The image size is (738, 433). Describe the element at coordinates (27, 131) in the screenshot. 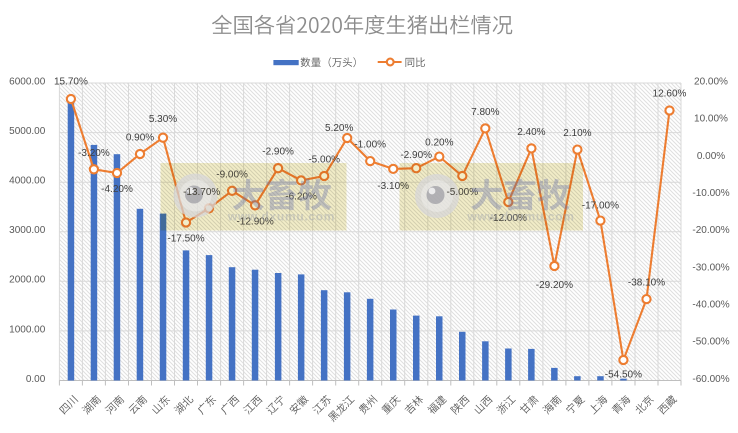

I see `svg-text: 5000.00` at that location.